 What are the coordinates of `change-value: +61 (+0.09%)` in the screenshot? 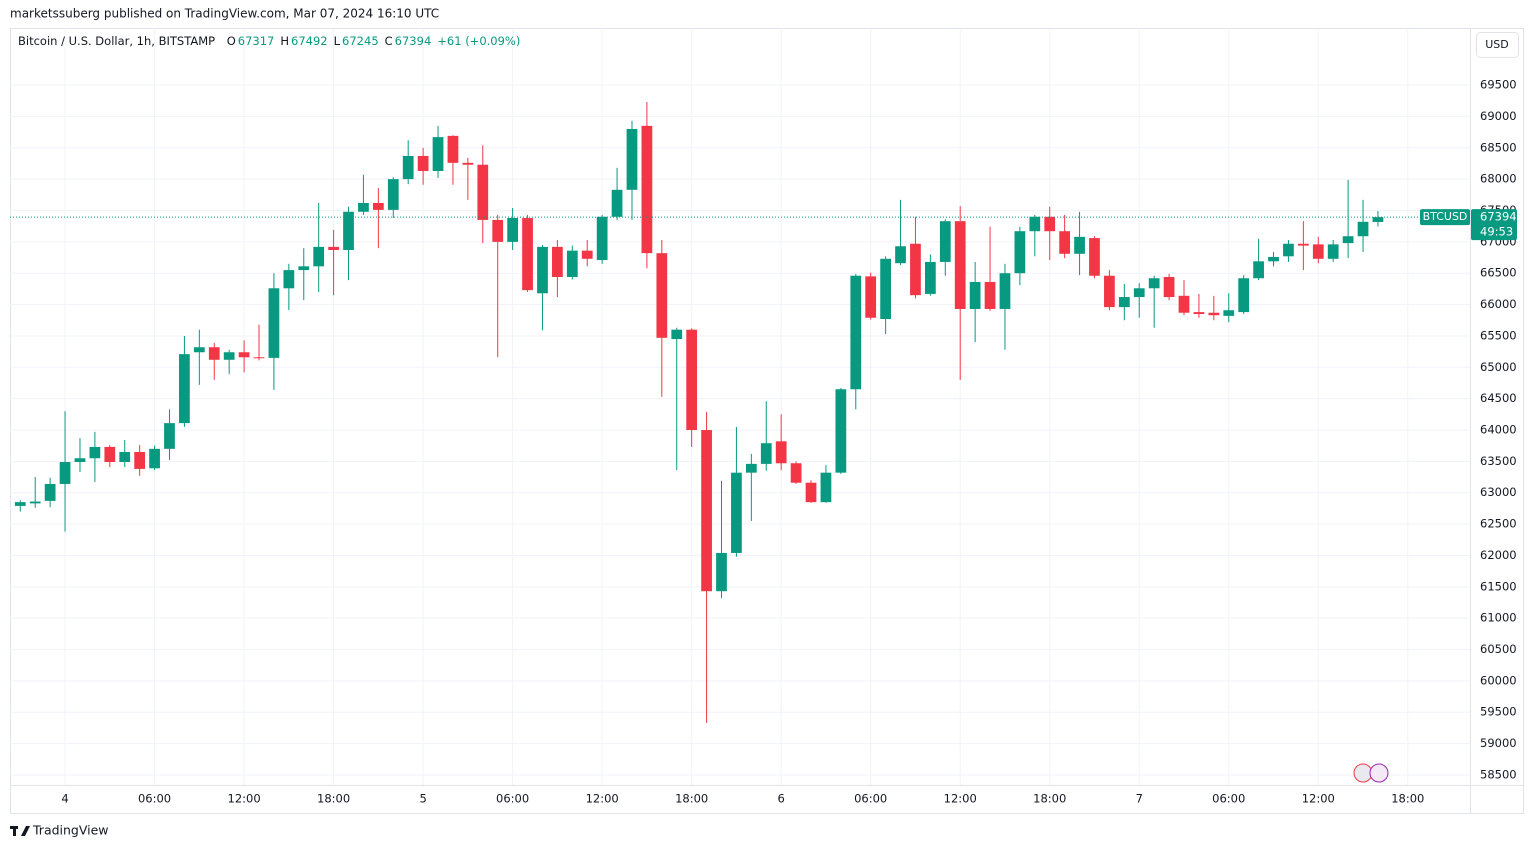 It's located at (479, 41).